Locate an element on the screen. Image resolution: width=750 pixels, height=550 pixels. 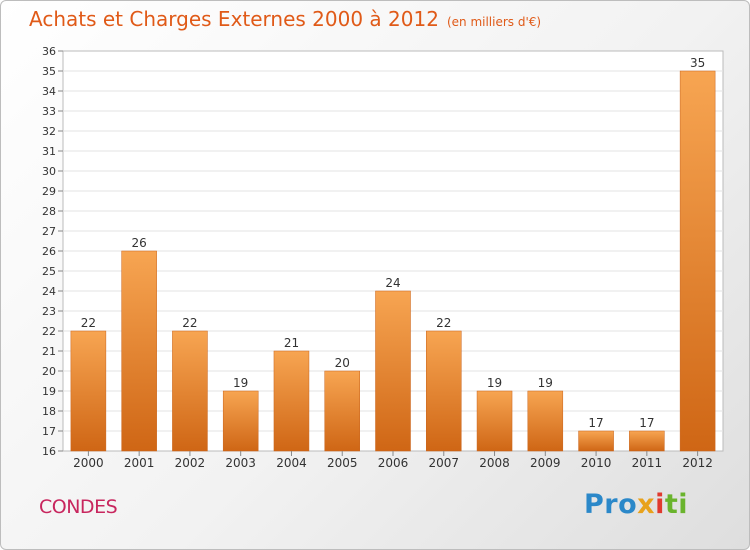
x-tick-label: 2003 is located at coordinates (240, 463).